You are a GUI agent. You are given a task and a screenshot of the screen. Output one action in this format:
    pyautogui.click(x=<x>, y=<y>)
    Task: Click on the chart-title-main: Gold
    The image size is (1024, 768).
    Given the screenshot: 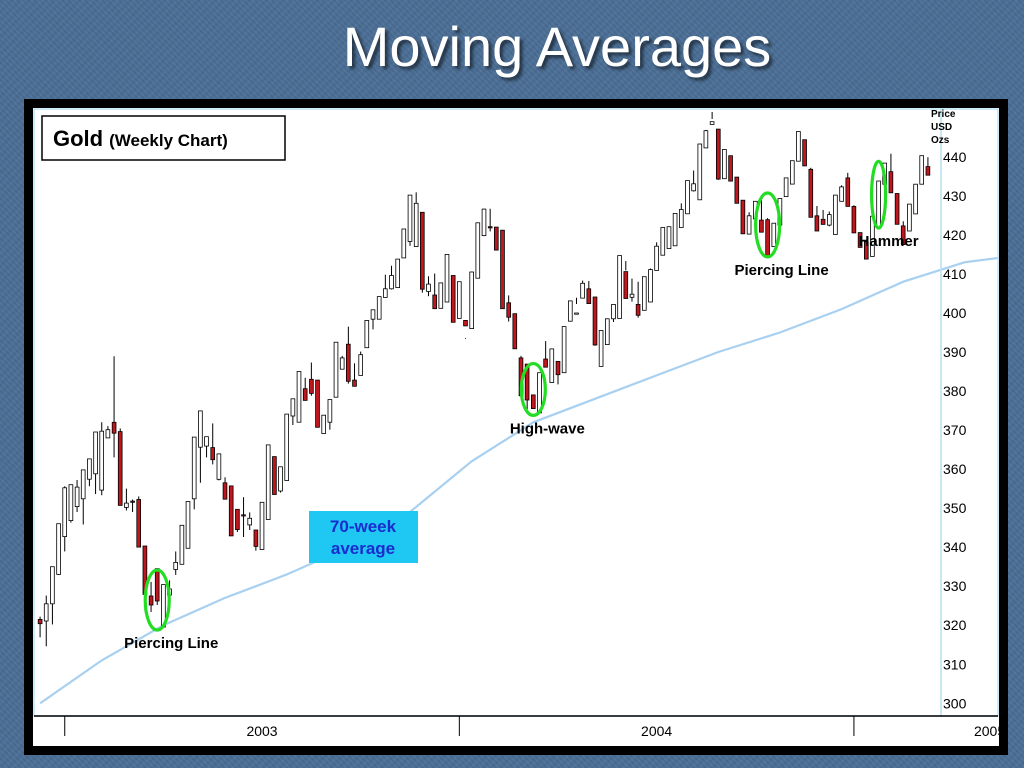 What is the action you would take?
    pyautogui.click(x=78, y=138)
    